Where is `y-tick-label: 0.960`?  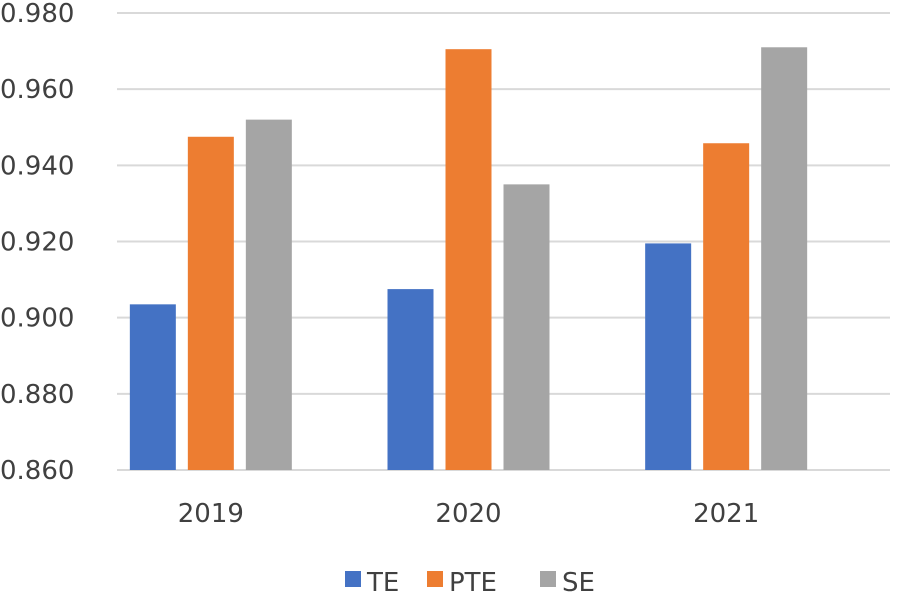
y-tick-label: 0.960 is located at coordinates (37, 90).